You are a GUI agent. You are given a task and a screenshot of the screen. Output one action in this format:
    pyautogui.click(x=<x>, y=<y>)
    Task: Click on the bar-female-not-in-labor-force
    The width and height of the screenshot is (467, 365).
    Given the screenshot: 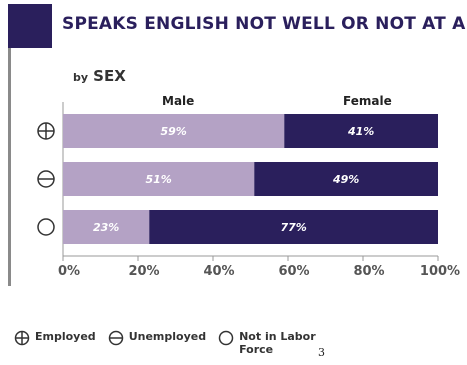 What is the action you would take?
    pyautogui.click(x=293, y=227)
    